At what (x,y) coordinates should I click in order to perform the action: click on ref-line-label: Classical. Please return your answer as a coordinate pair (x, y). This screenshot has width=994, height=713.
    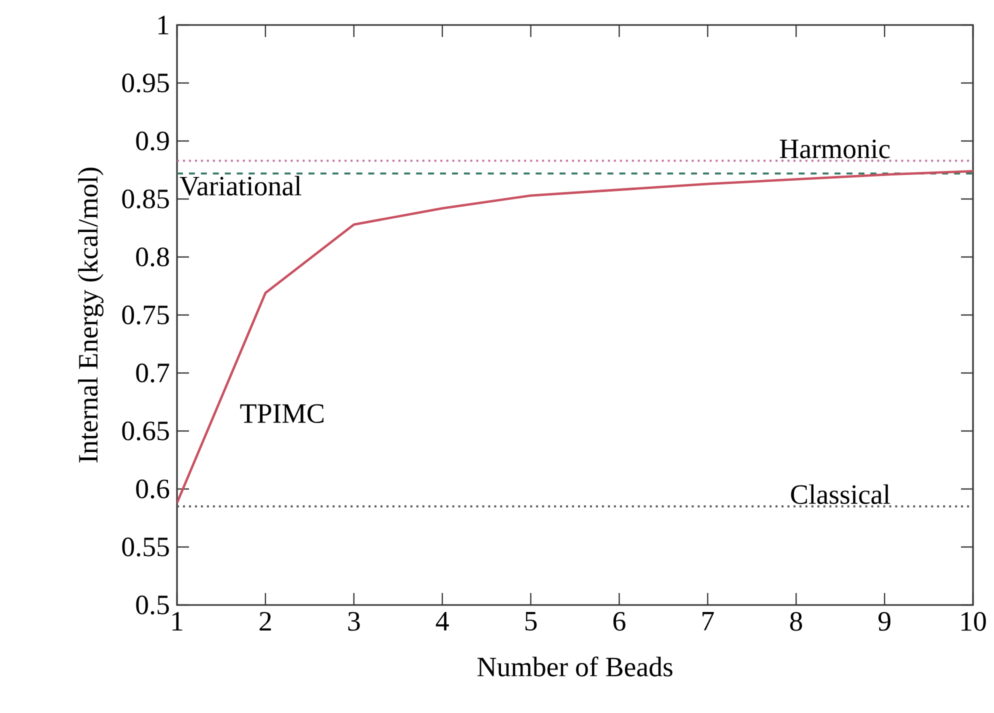
    Looking at the image, I should click on (840, 494).